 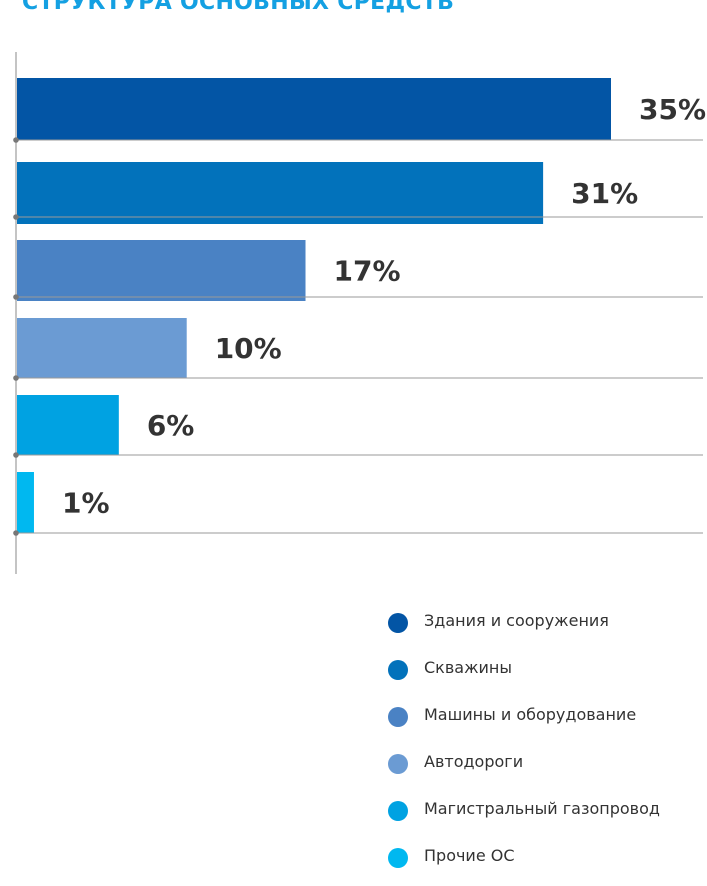 What do you see at coordinates (468, 667) in the screenshot?
I see `legend-label: Скважины` at bounding box center [468, 667].